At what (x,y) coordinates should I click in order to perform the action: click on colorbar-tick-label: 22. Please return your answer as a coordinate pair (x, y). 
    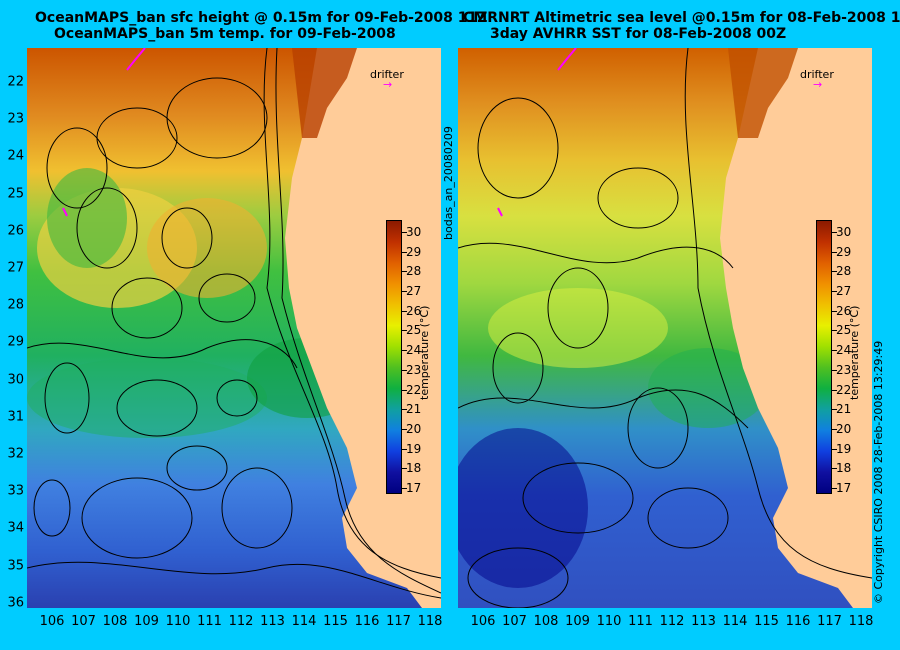
    Looking at the image, I should click on (414, 389).